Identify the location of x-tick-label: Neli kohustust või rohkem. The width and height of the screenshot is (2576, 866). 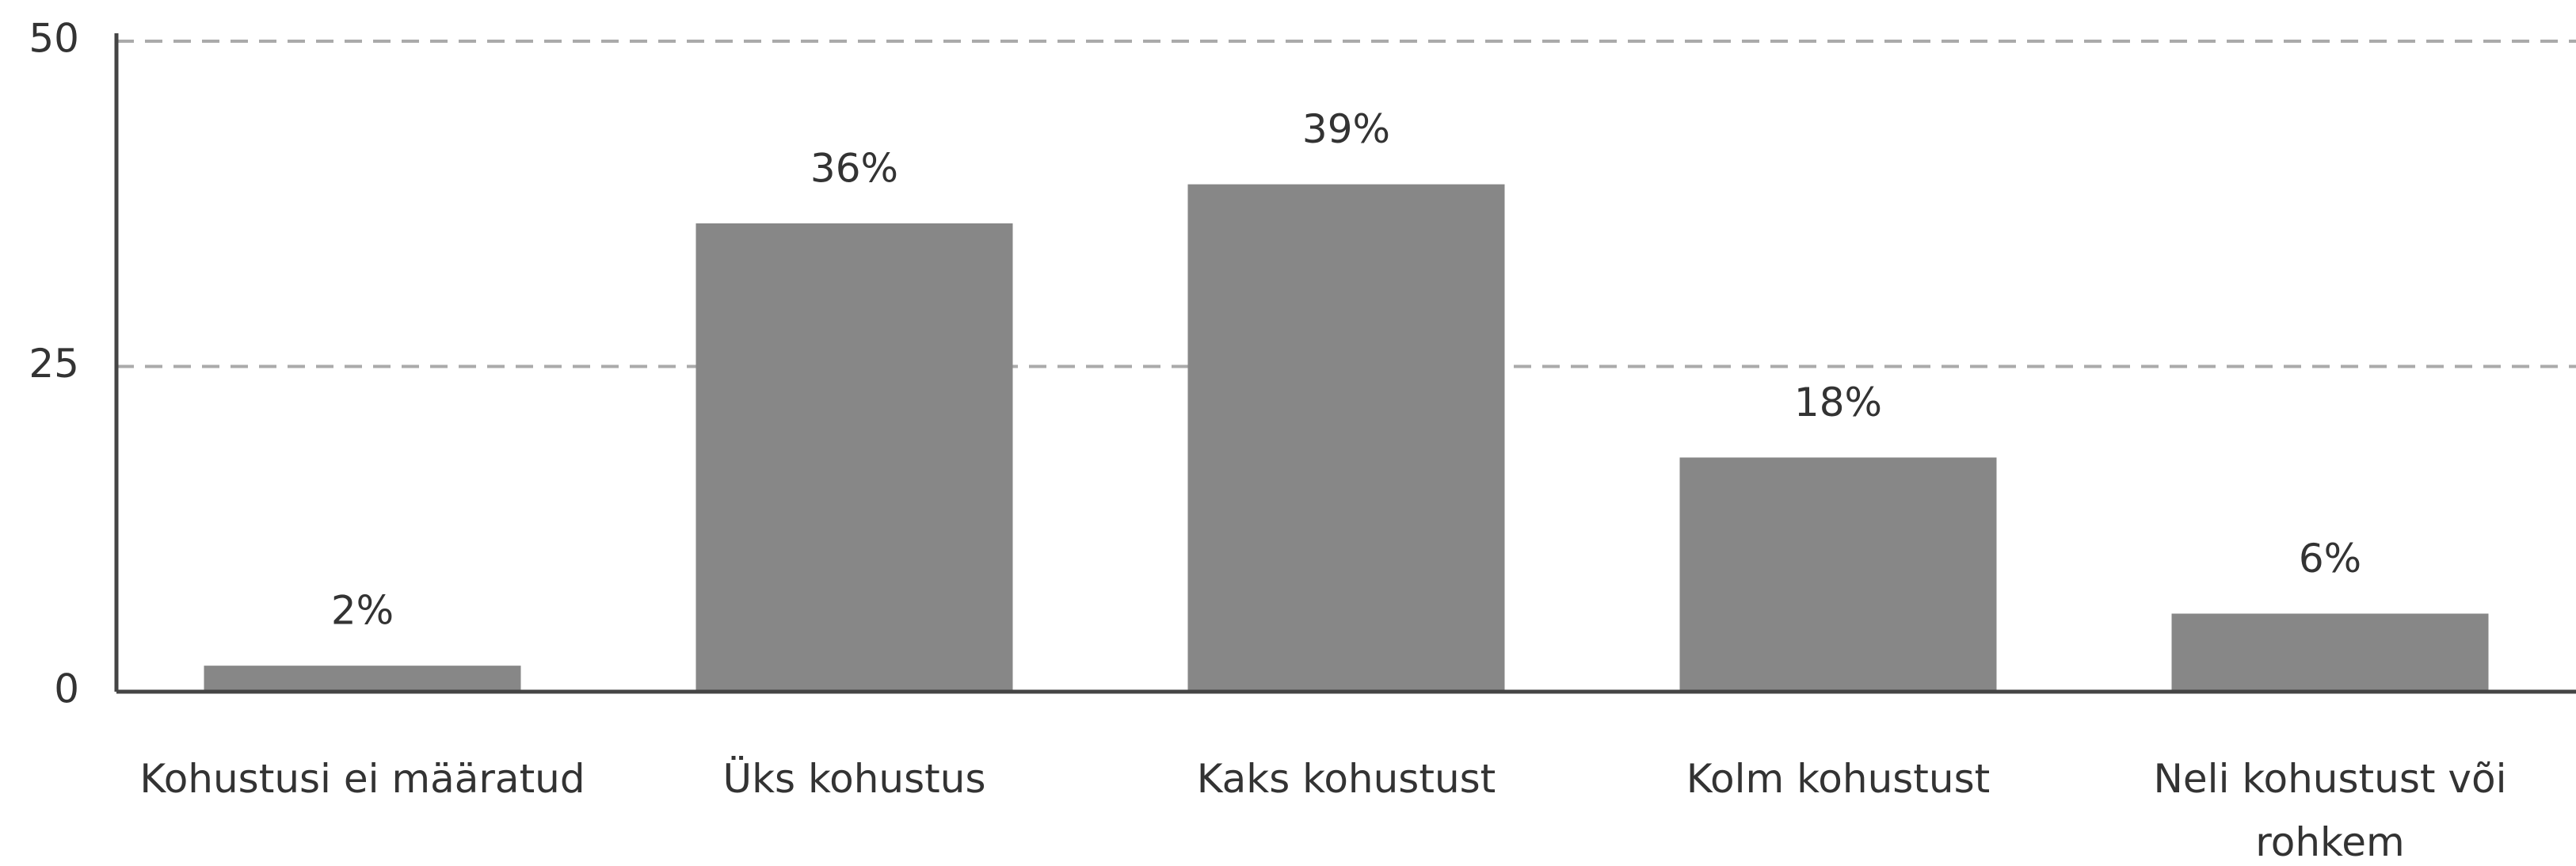
(2330, 810).